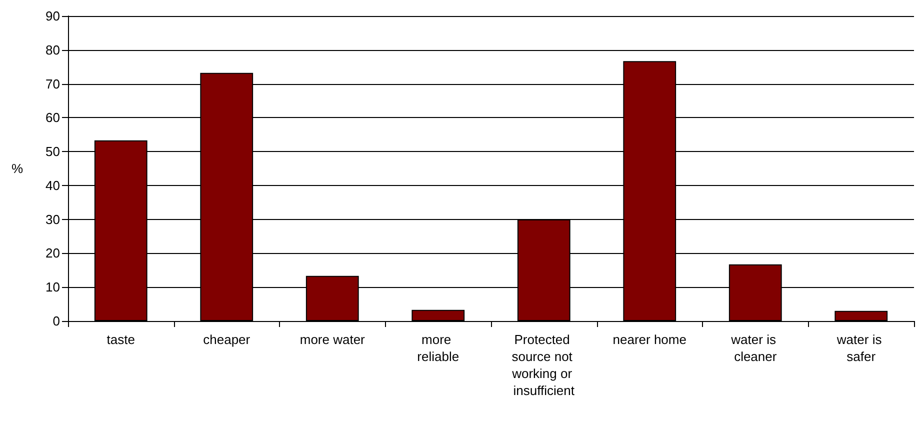  I want to click on y-tick-label: 20, so click(53, 253).